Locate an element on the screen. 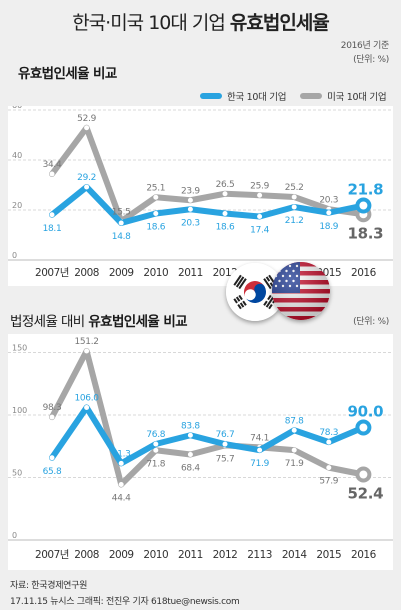 Image resolution: width=401 pixels, height=610 pixels. data-label-us: 151.2 is located at coordinates (86, 342).